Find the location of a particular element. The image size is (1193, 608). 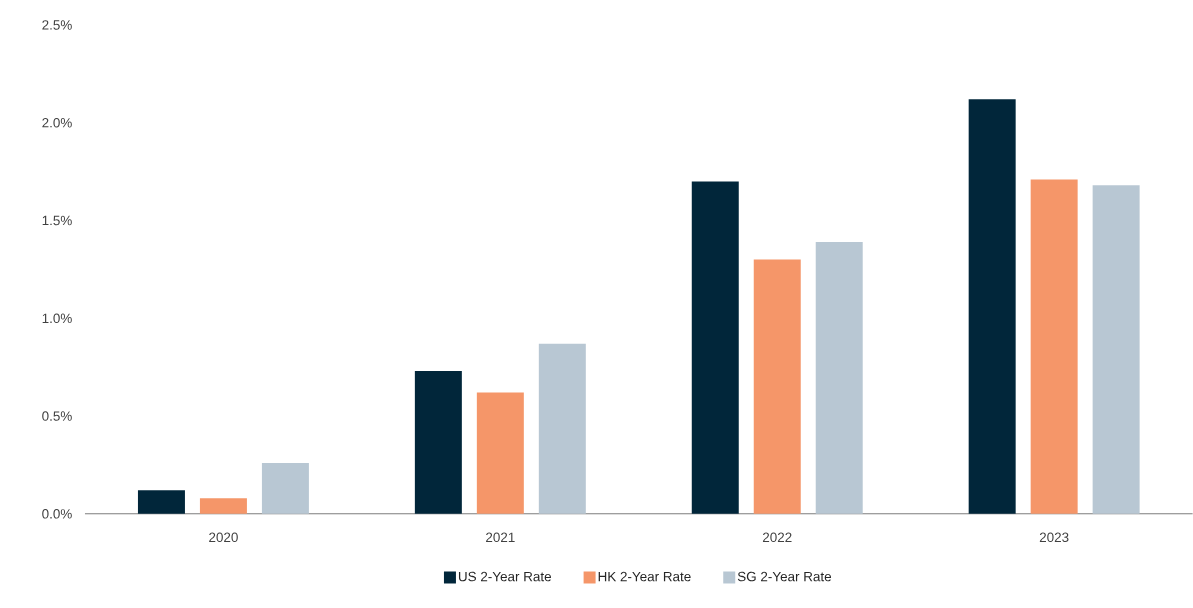

x-tick-label: 2021 is located at coordinates (500, 537).